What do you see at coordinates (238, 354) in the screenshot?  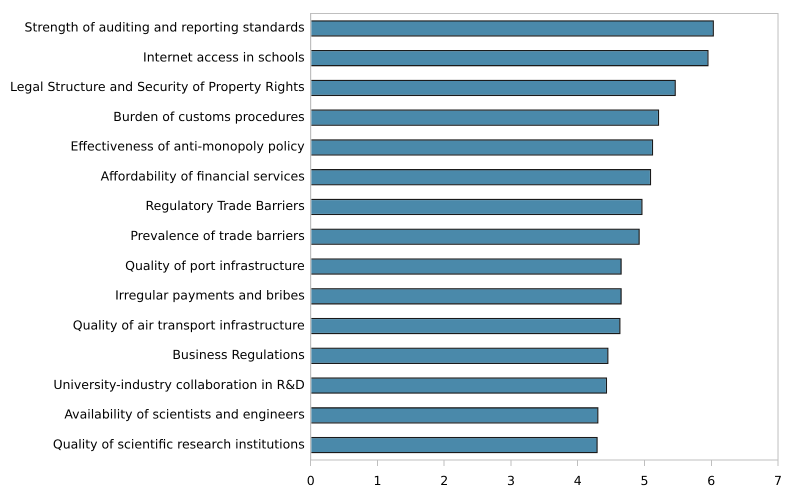 I see `y-tick-label: Business Regulations` at bounding box center [238, 354].